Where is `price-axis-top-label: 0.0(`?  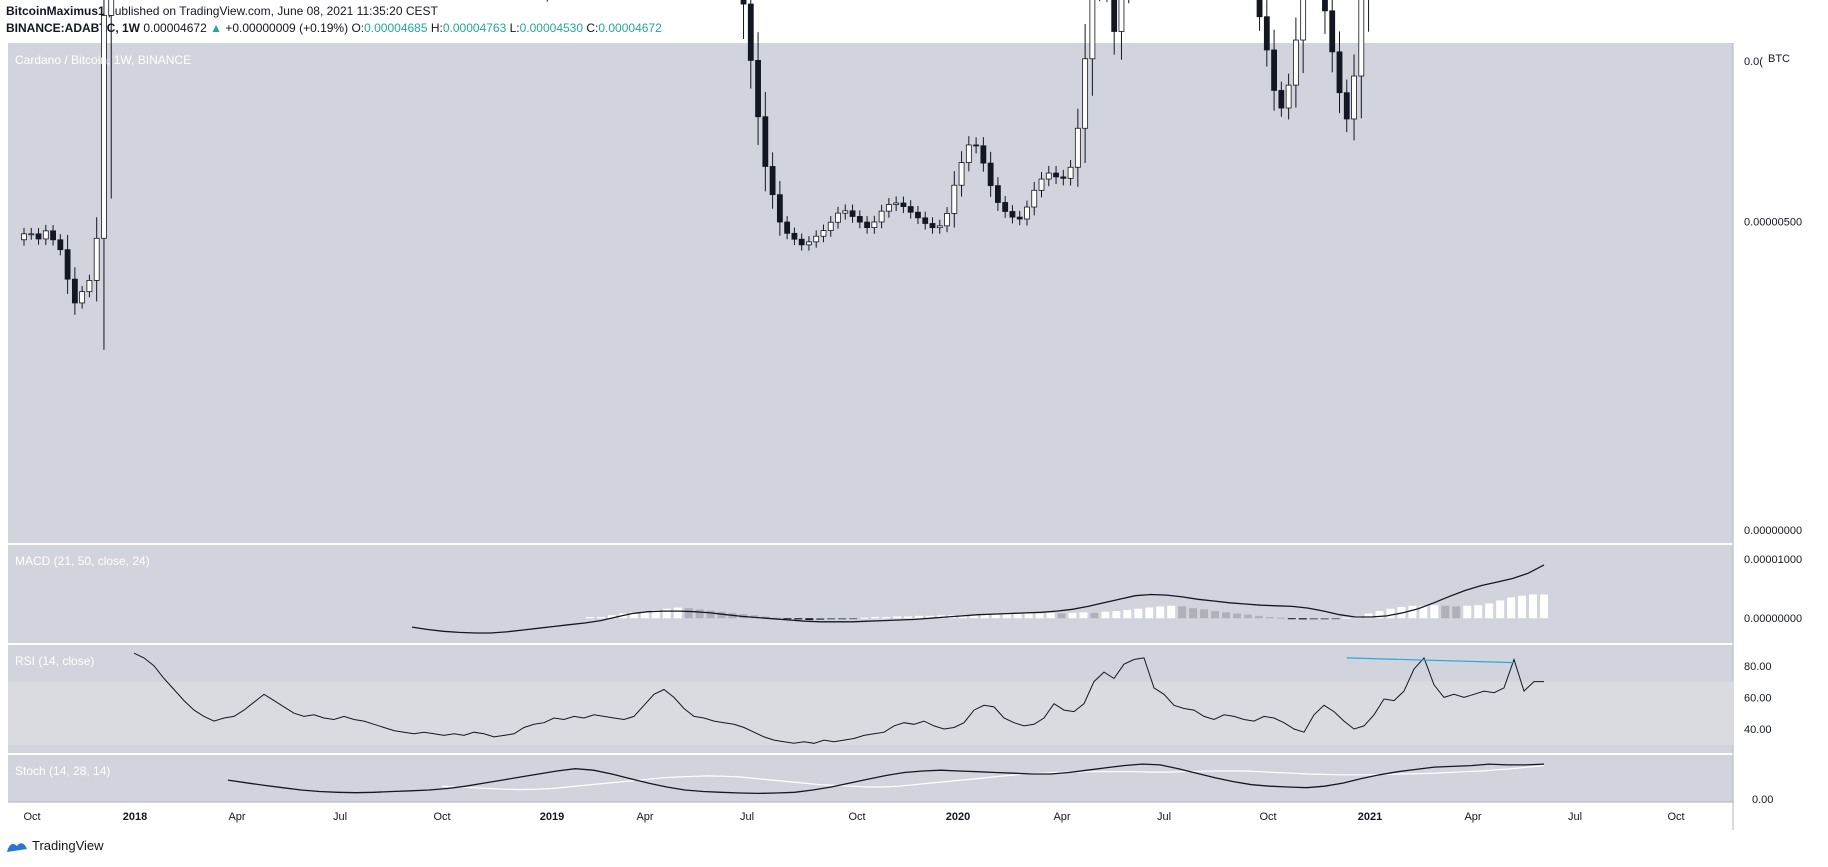
price-axis-top-label: 0.0( is located at coordinates (1753, 62).